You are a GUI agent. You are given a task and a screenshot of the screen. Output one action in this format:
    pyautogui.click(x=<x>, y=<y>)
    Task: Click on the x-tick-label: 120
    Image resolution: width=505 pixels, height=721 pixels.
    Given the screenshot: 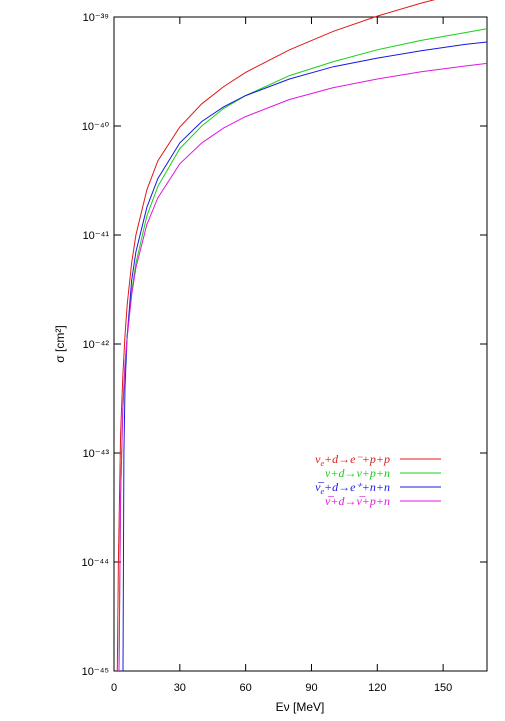 What is the action you would take?
    pyautogui.click(x=377, y=688)
    